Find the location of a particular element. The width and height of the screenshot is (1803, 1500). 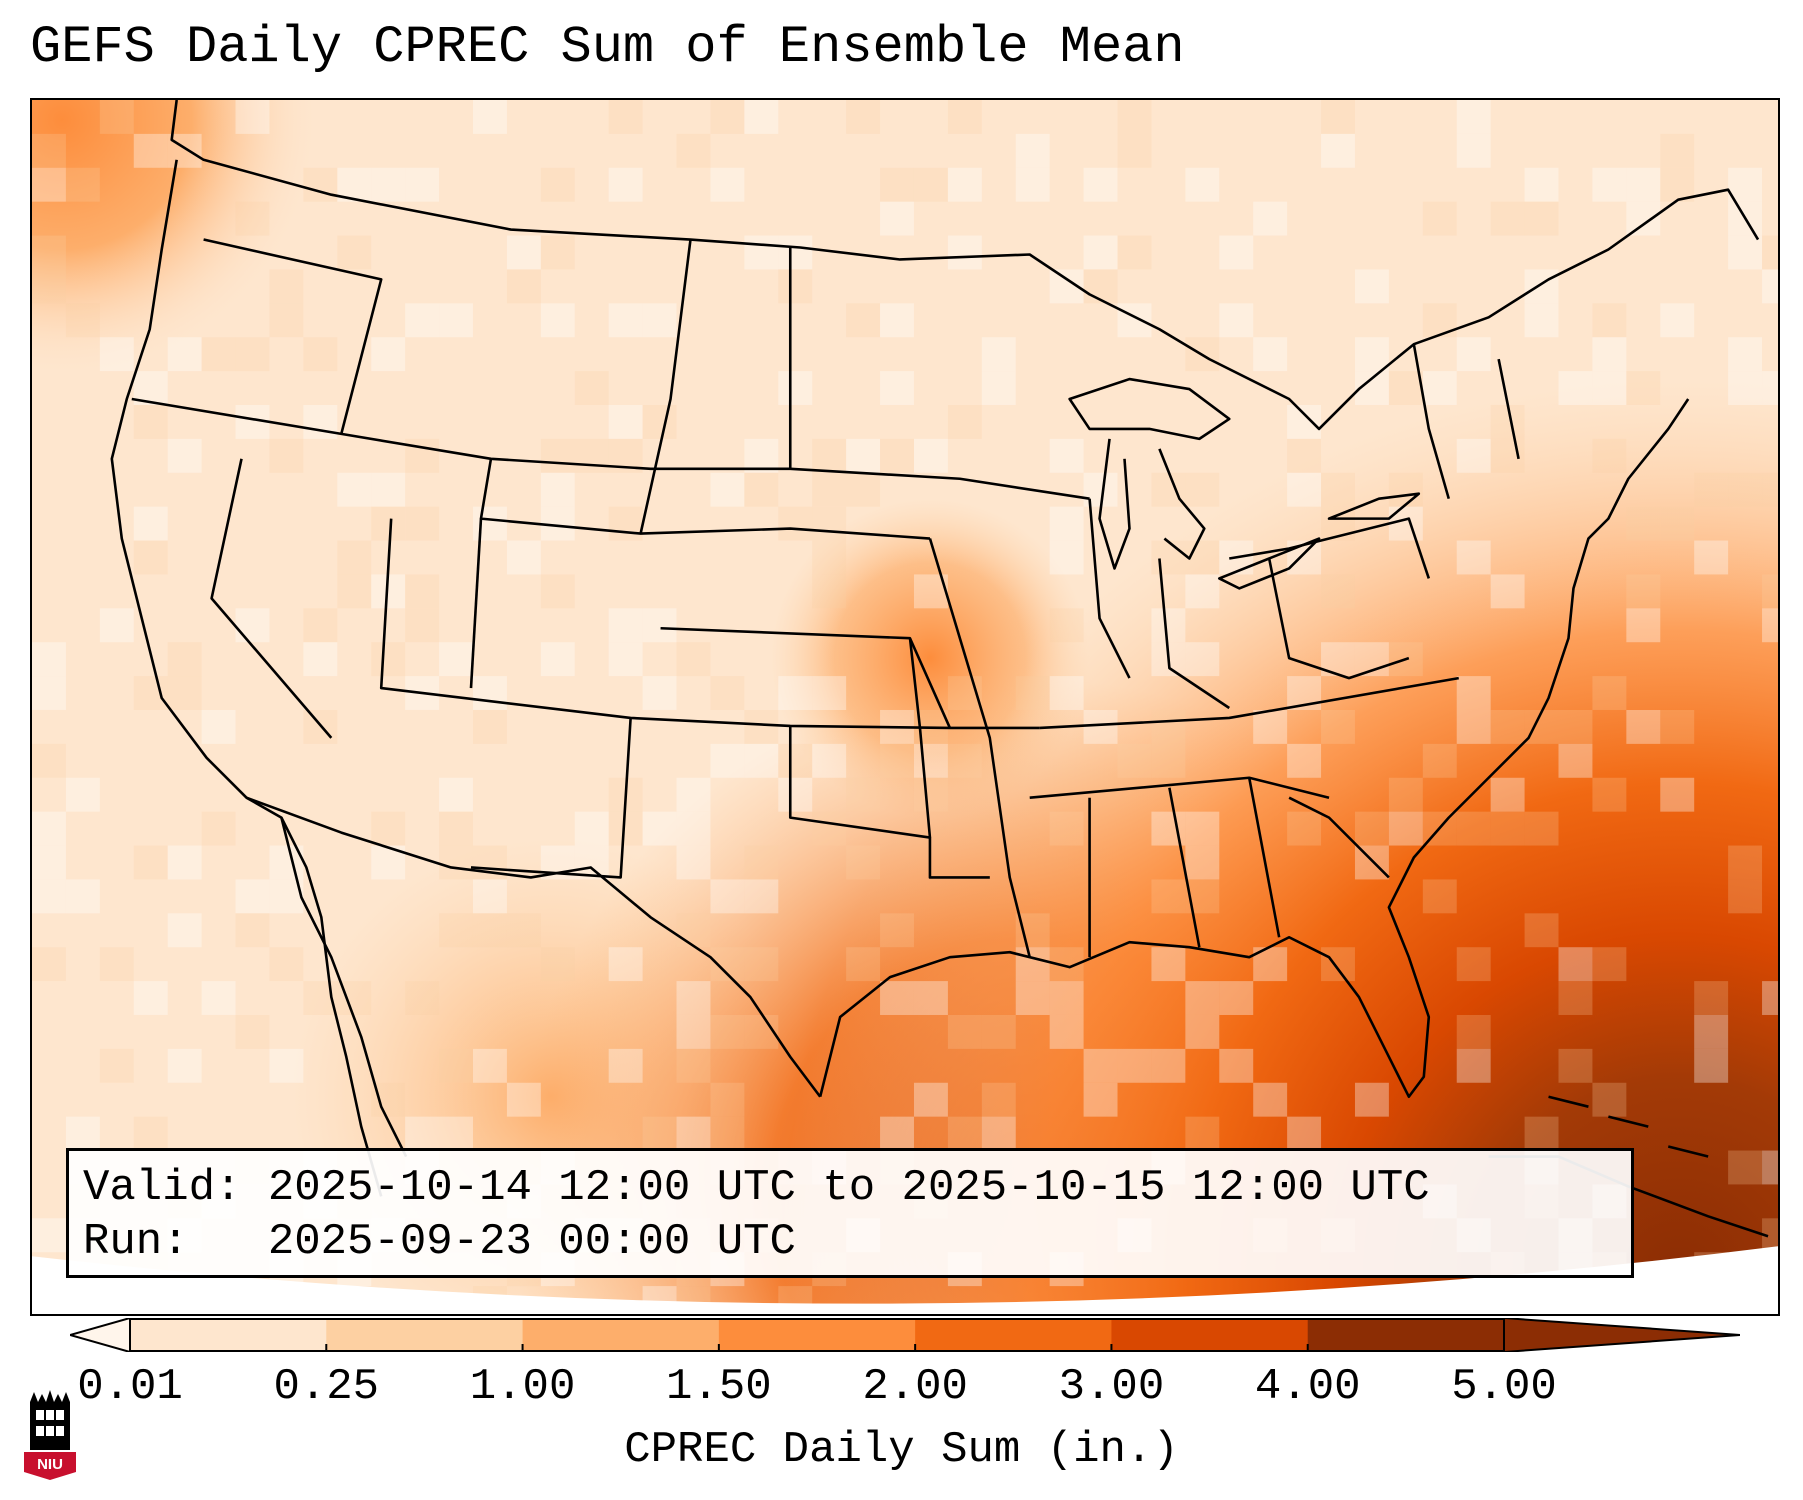

projection-edge is located at coordinates (905, 1280).